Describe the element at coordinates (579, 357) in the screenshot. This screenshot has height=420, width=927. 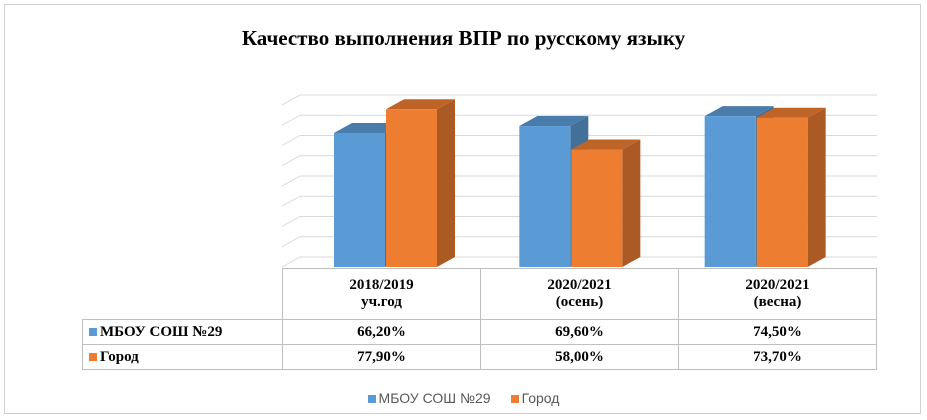
I see `value-label: 58,00%` at that location.